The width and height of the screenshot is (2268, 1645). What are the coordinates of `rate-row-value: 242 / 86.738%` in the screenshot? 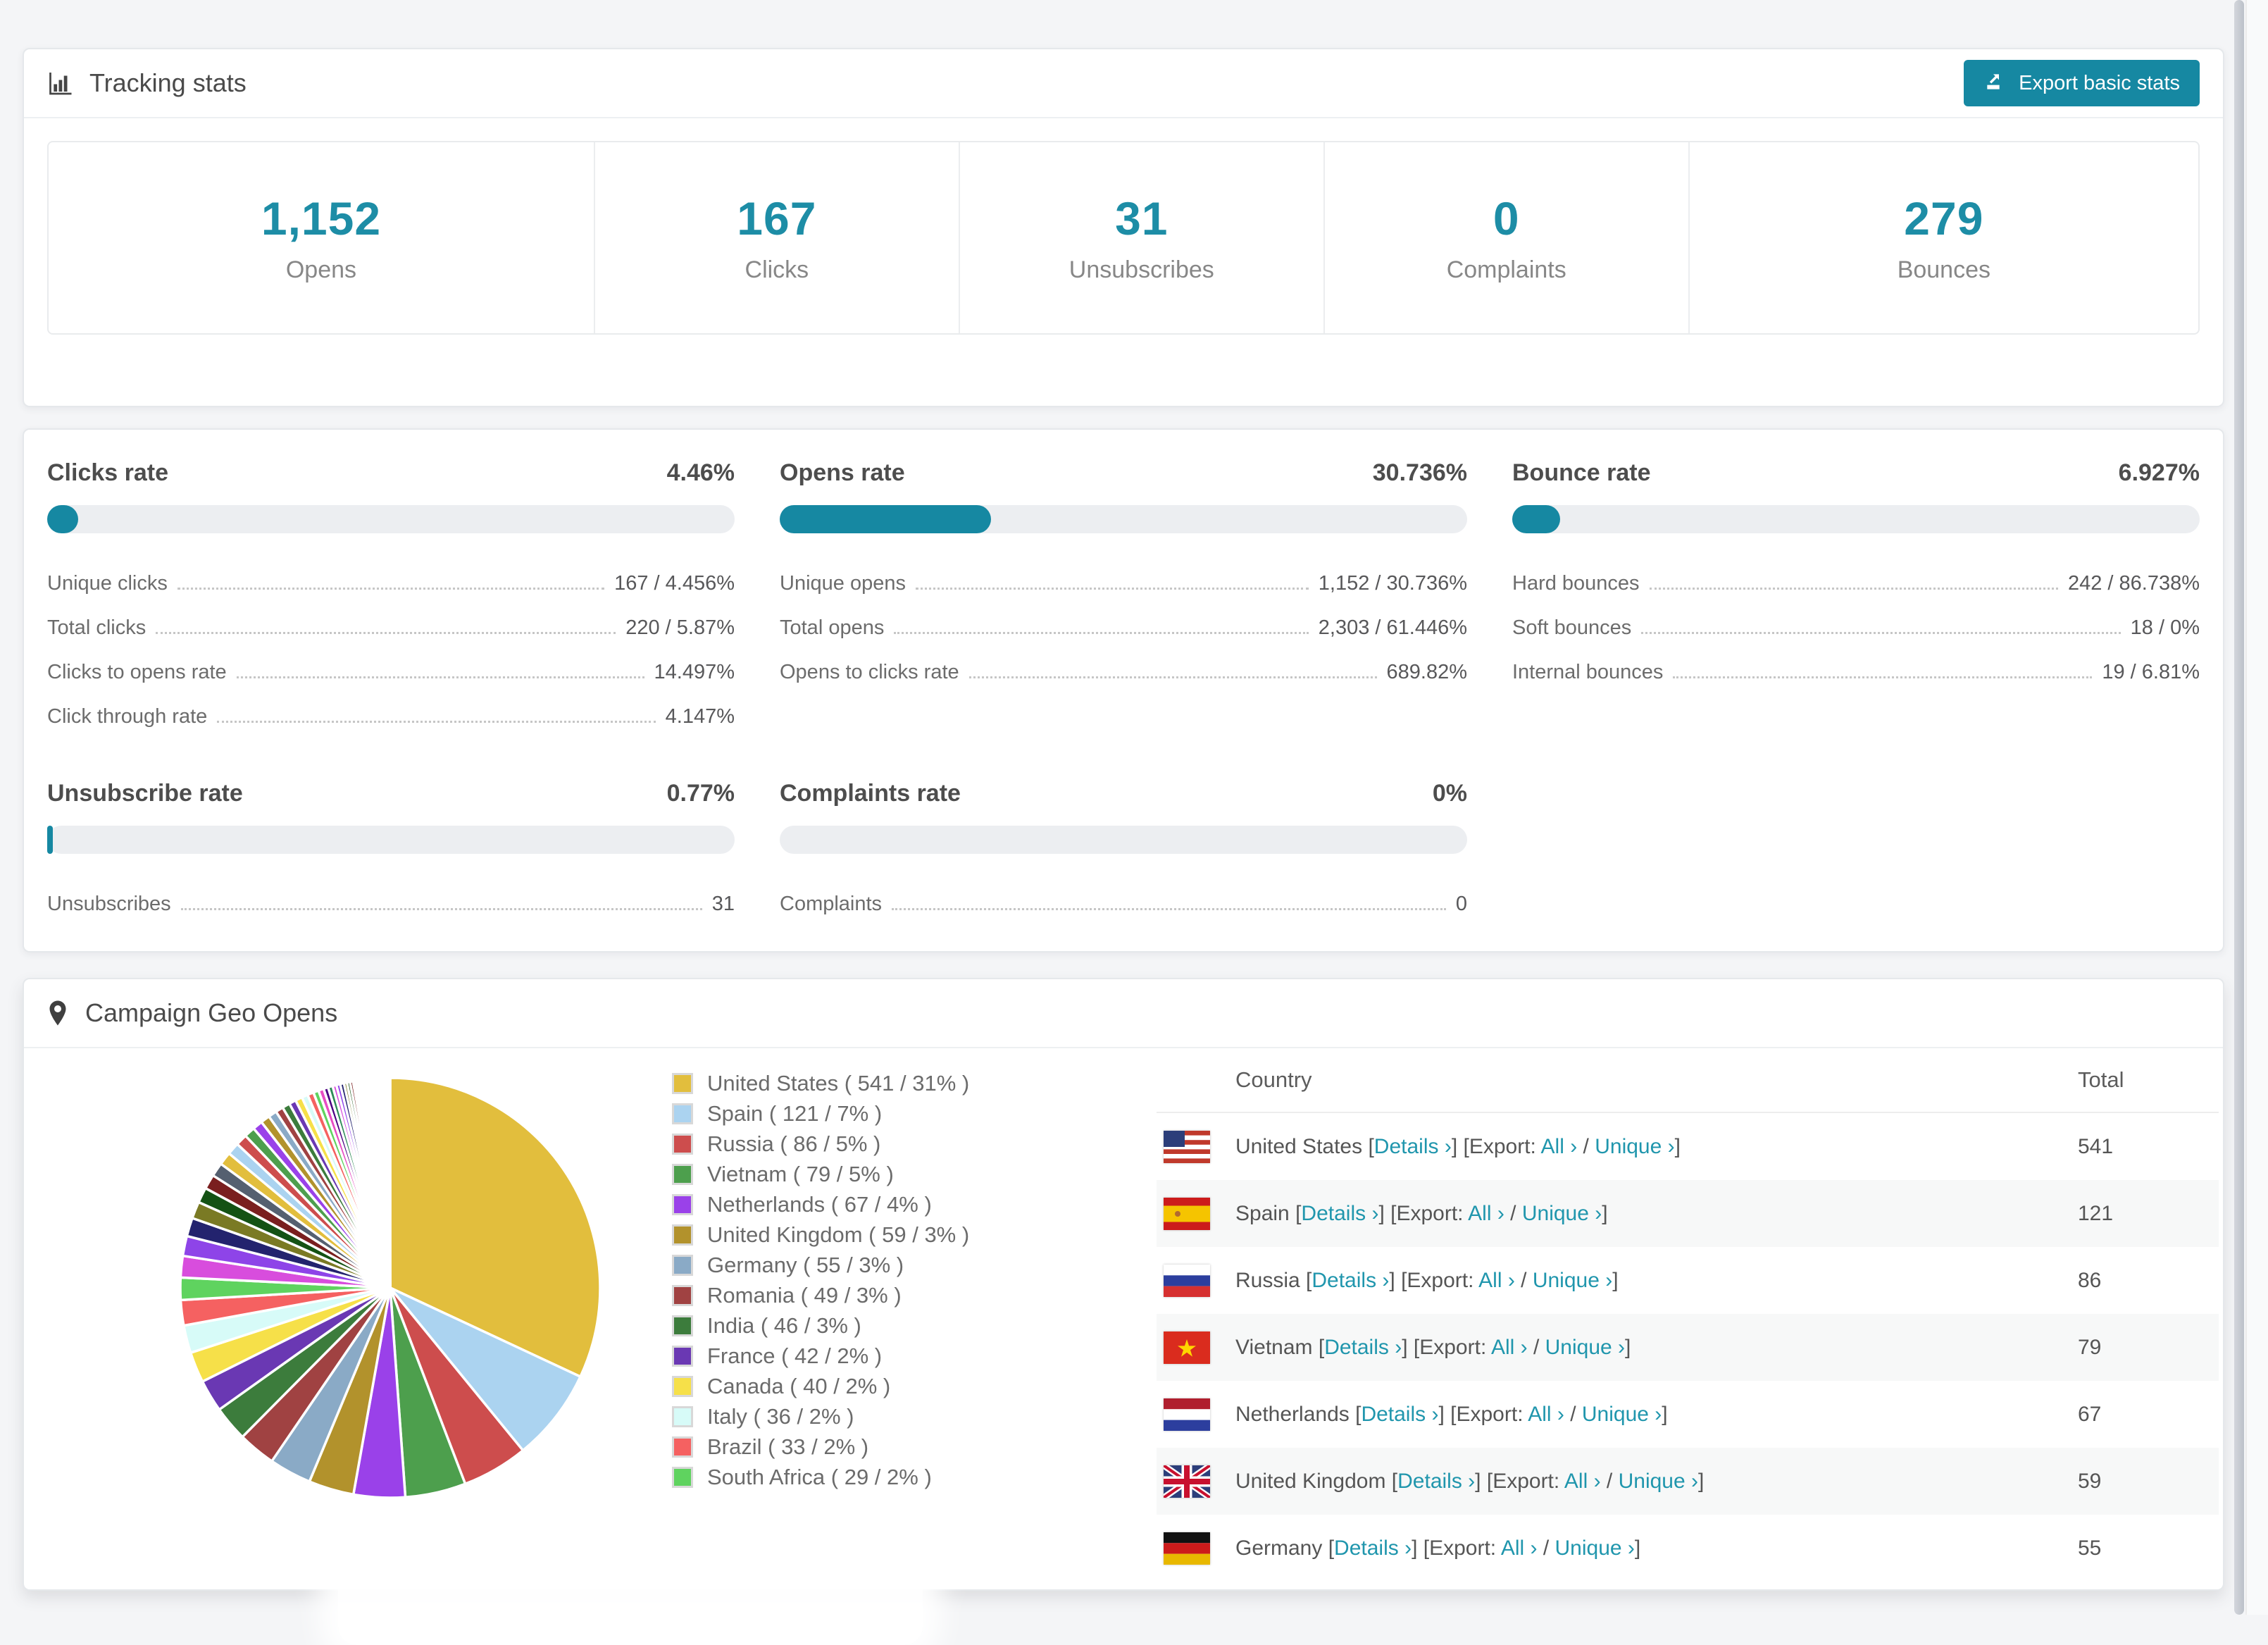 It's located at (2133, 583).